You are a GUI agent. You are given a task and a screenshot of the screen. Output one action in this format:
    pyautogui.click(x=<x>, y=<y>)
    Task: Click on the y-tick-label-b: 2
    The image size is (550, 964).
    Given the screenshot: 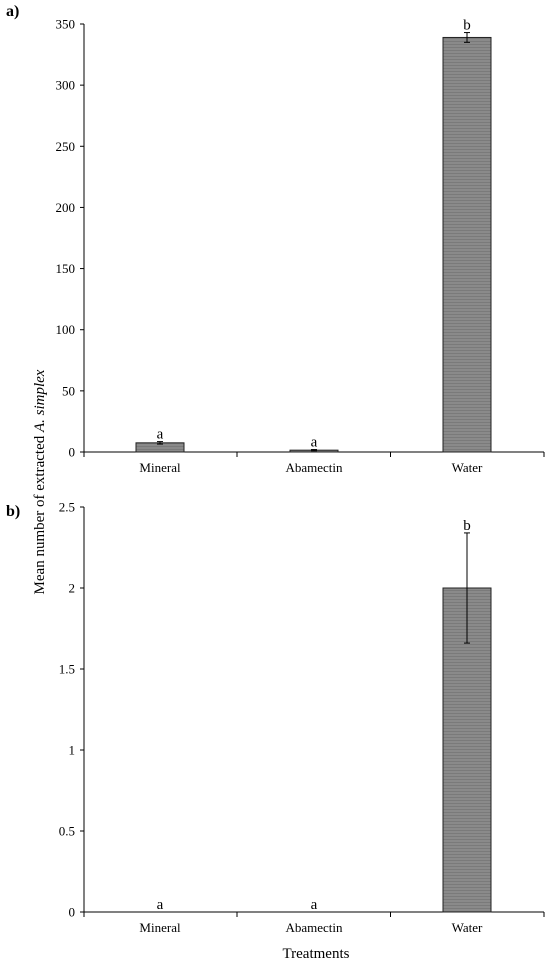 What is the action you would take?
    pyautogui.click(x=72, y=588)
    